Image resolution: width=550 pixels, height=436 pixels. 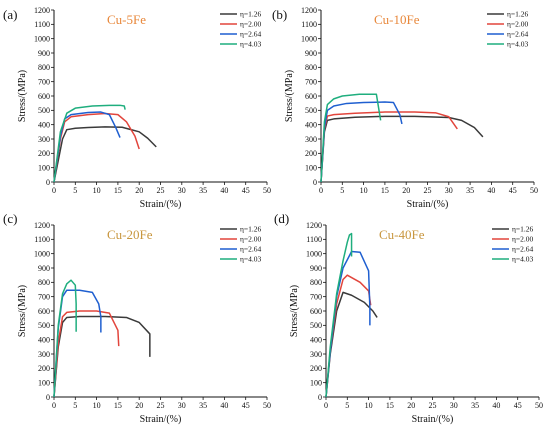 I want to click on chart-title: Cu-40Fe, so click(x=402, y=234).